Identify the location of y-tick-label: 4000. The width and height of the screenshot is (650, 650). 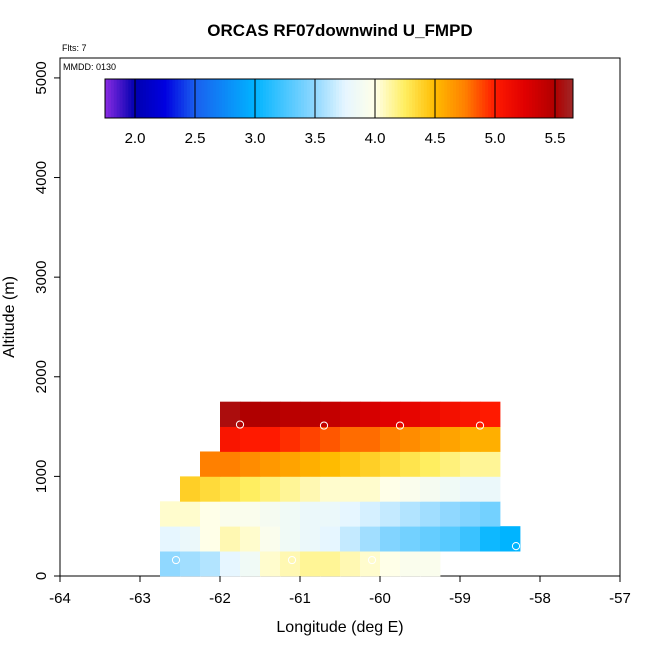
(41, 177).